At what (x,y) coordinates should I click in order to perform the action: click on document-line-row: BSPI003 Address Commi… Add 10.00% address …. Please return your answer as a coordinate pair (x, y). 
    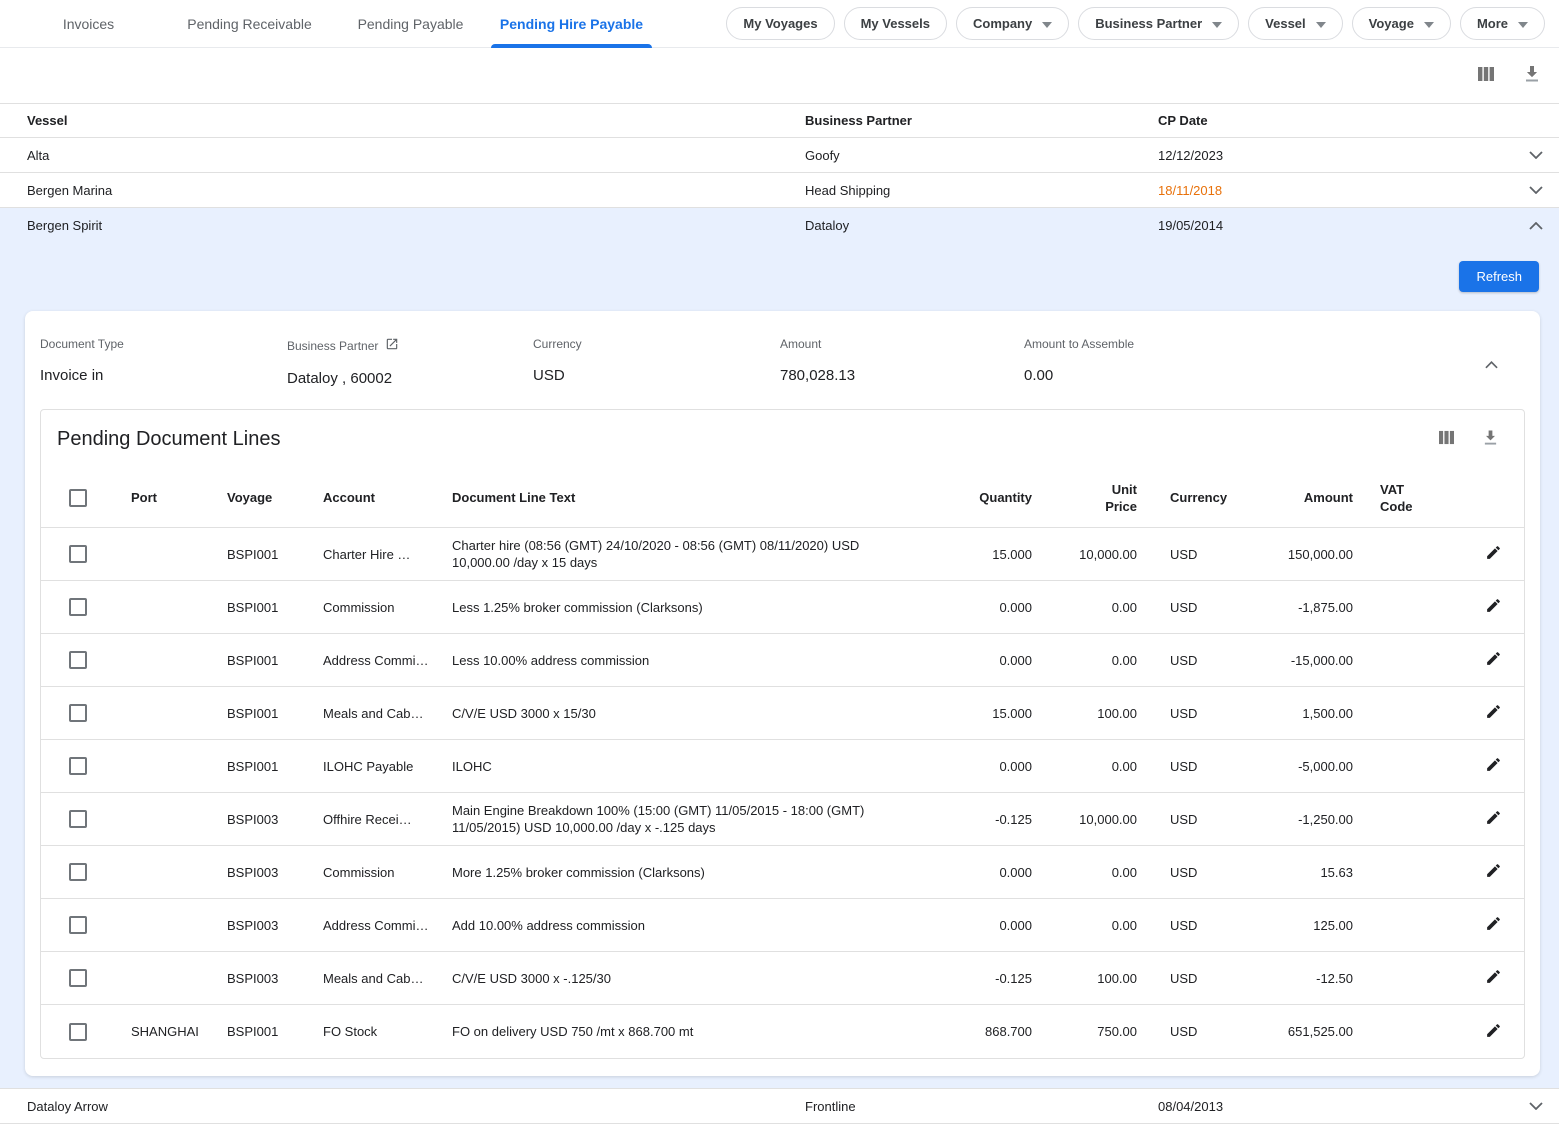
    Looking at the image, I should click on (782, 925).